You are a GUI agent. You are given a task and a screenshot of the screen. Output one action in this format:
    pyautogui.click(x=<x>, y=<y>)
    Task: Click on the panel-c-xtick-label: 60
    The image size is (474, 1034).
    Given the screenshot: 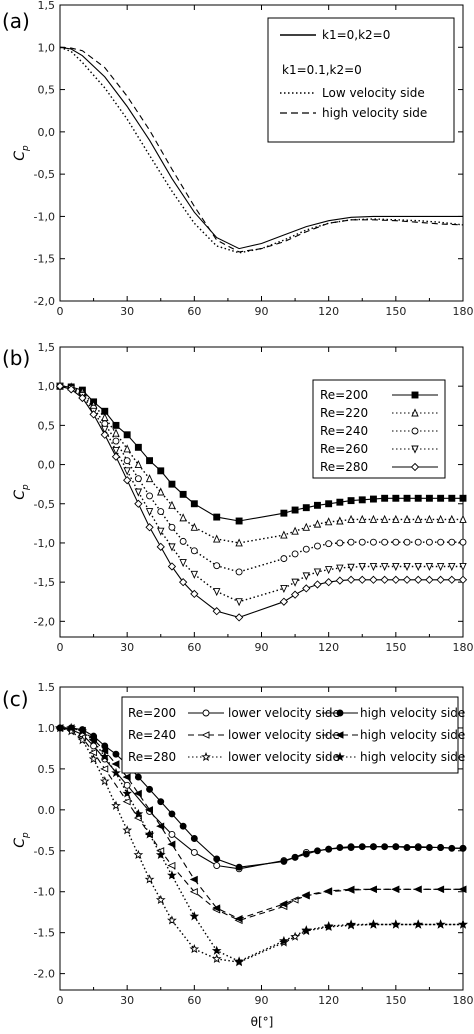 What is the action you would take?
    pyautogui.click(x=194, y=1000)
    